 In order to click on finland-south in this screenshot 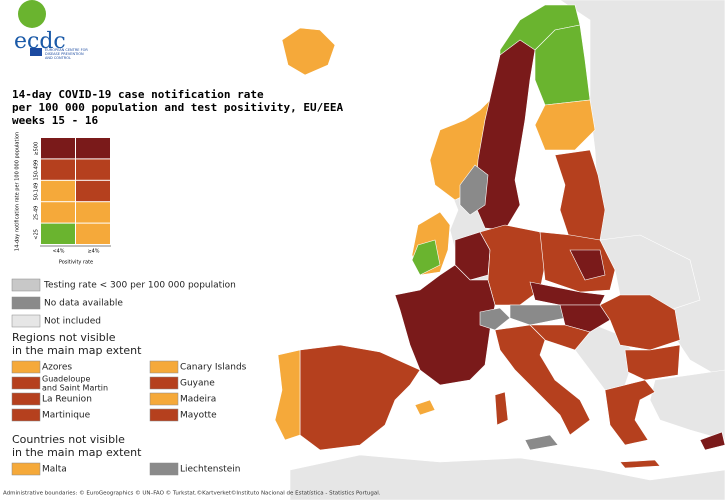, I will do `click(565, 125)`.